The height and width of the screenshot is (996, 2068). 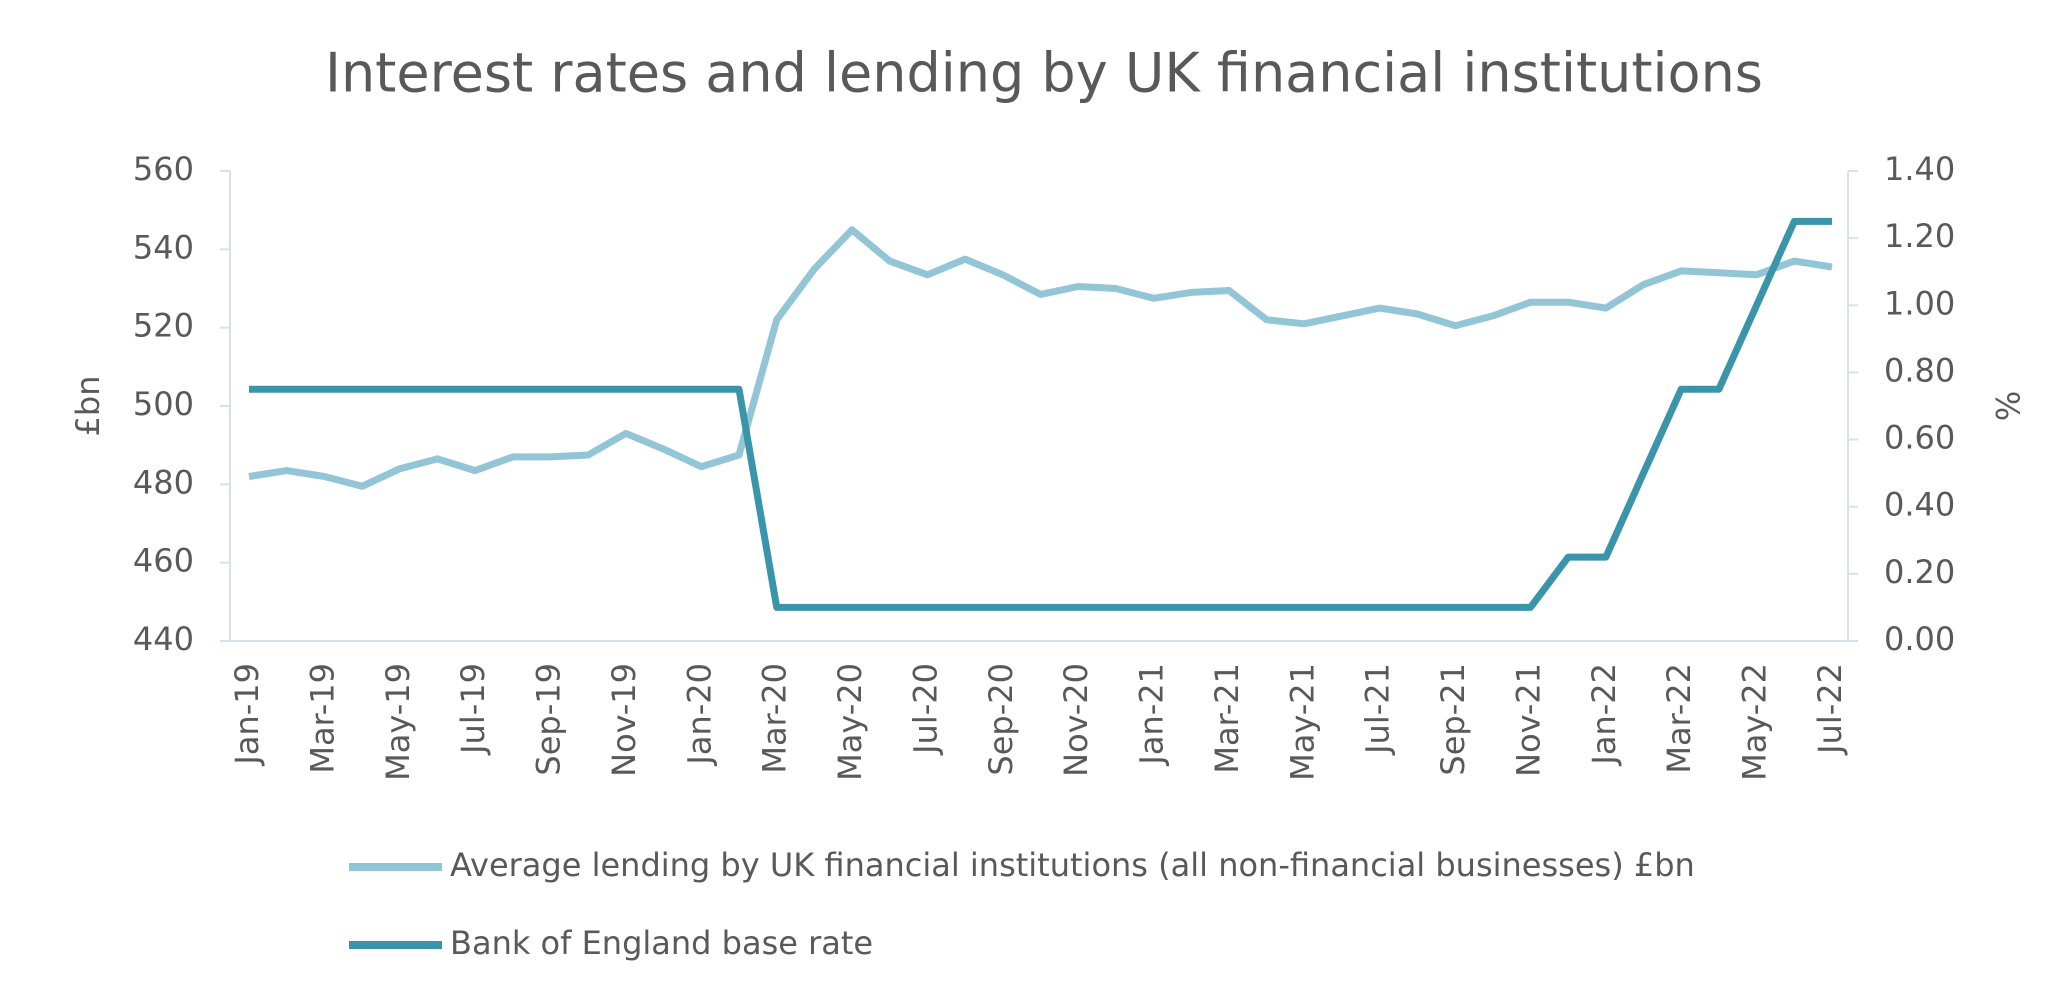 I want to click on x-tick-label: Mar-20, so click(x=775, y=718).